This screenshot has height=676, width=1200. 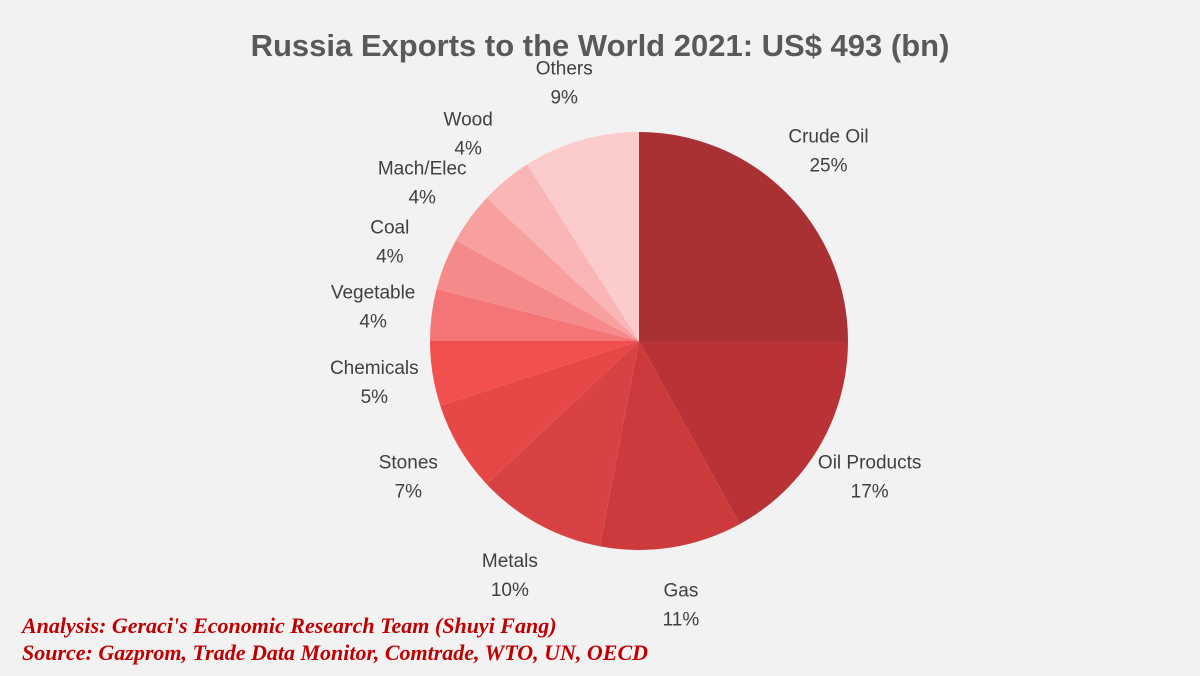 What do you see at coordinates (375, 397) in the screenshot?
I see `slice-value-label: 5%` at bounding box center [375, 397].